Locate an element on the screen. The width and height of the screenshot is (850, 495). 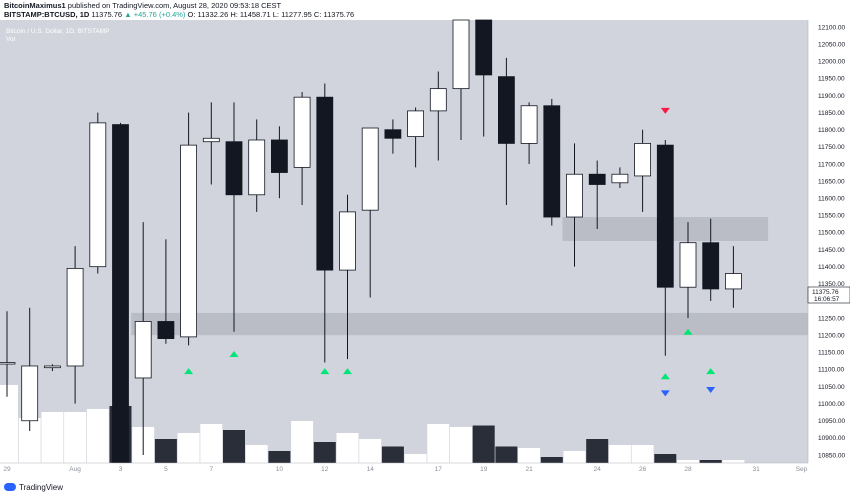
time-tick-label: 5 is located at coordinates (166, 469).